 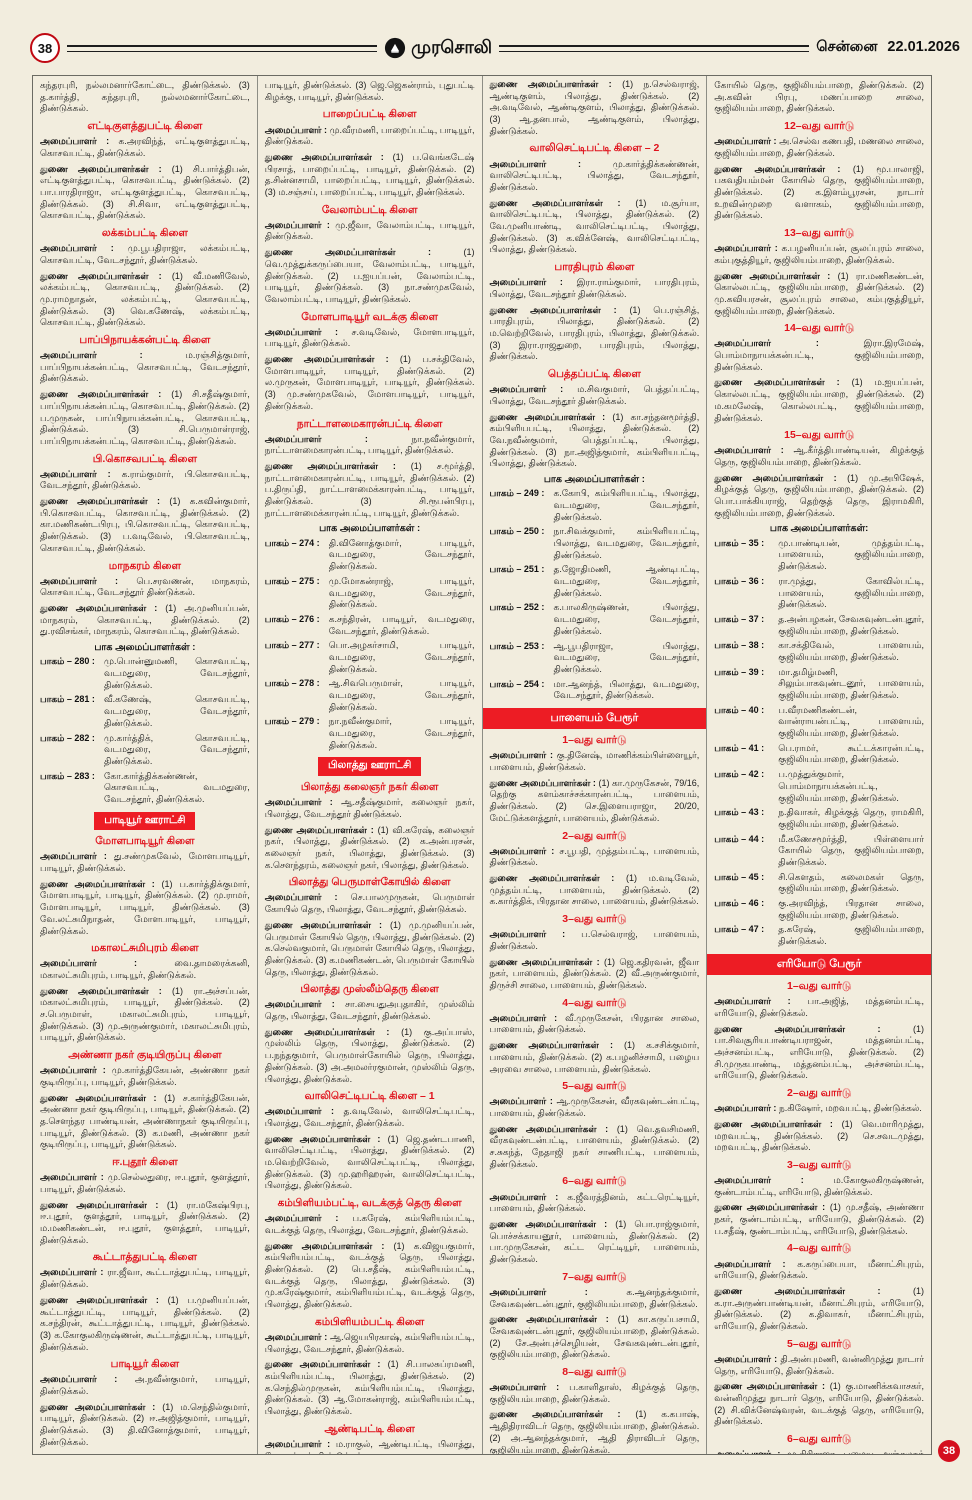 I want to click on town-banner: எரியோடு பேரூர், so click(x=819, y=964).